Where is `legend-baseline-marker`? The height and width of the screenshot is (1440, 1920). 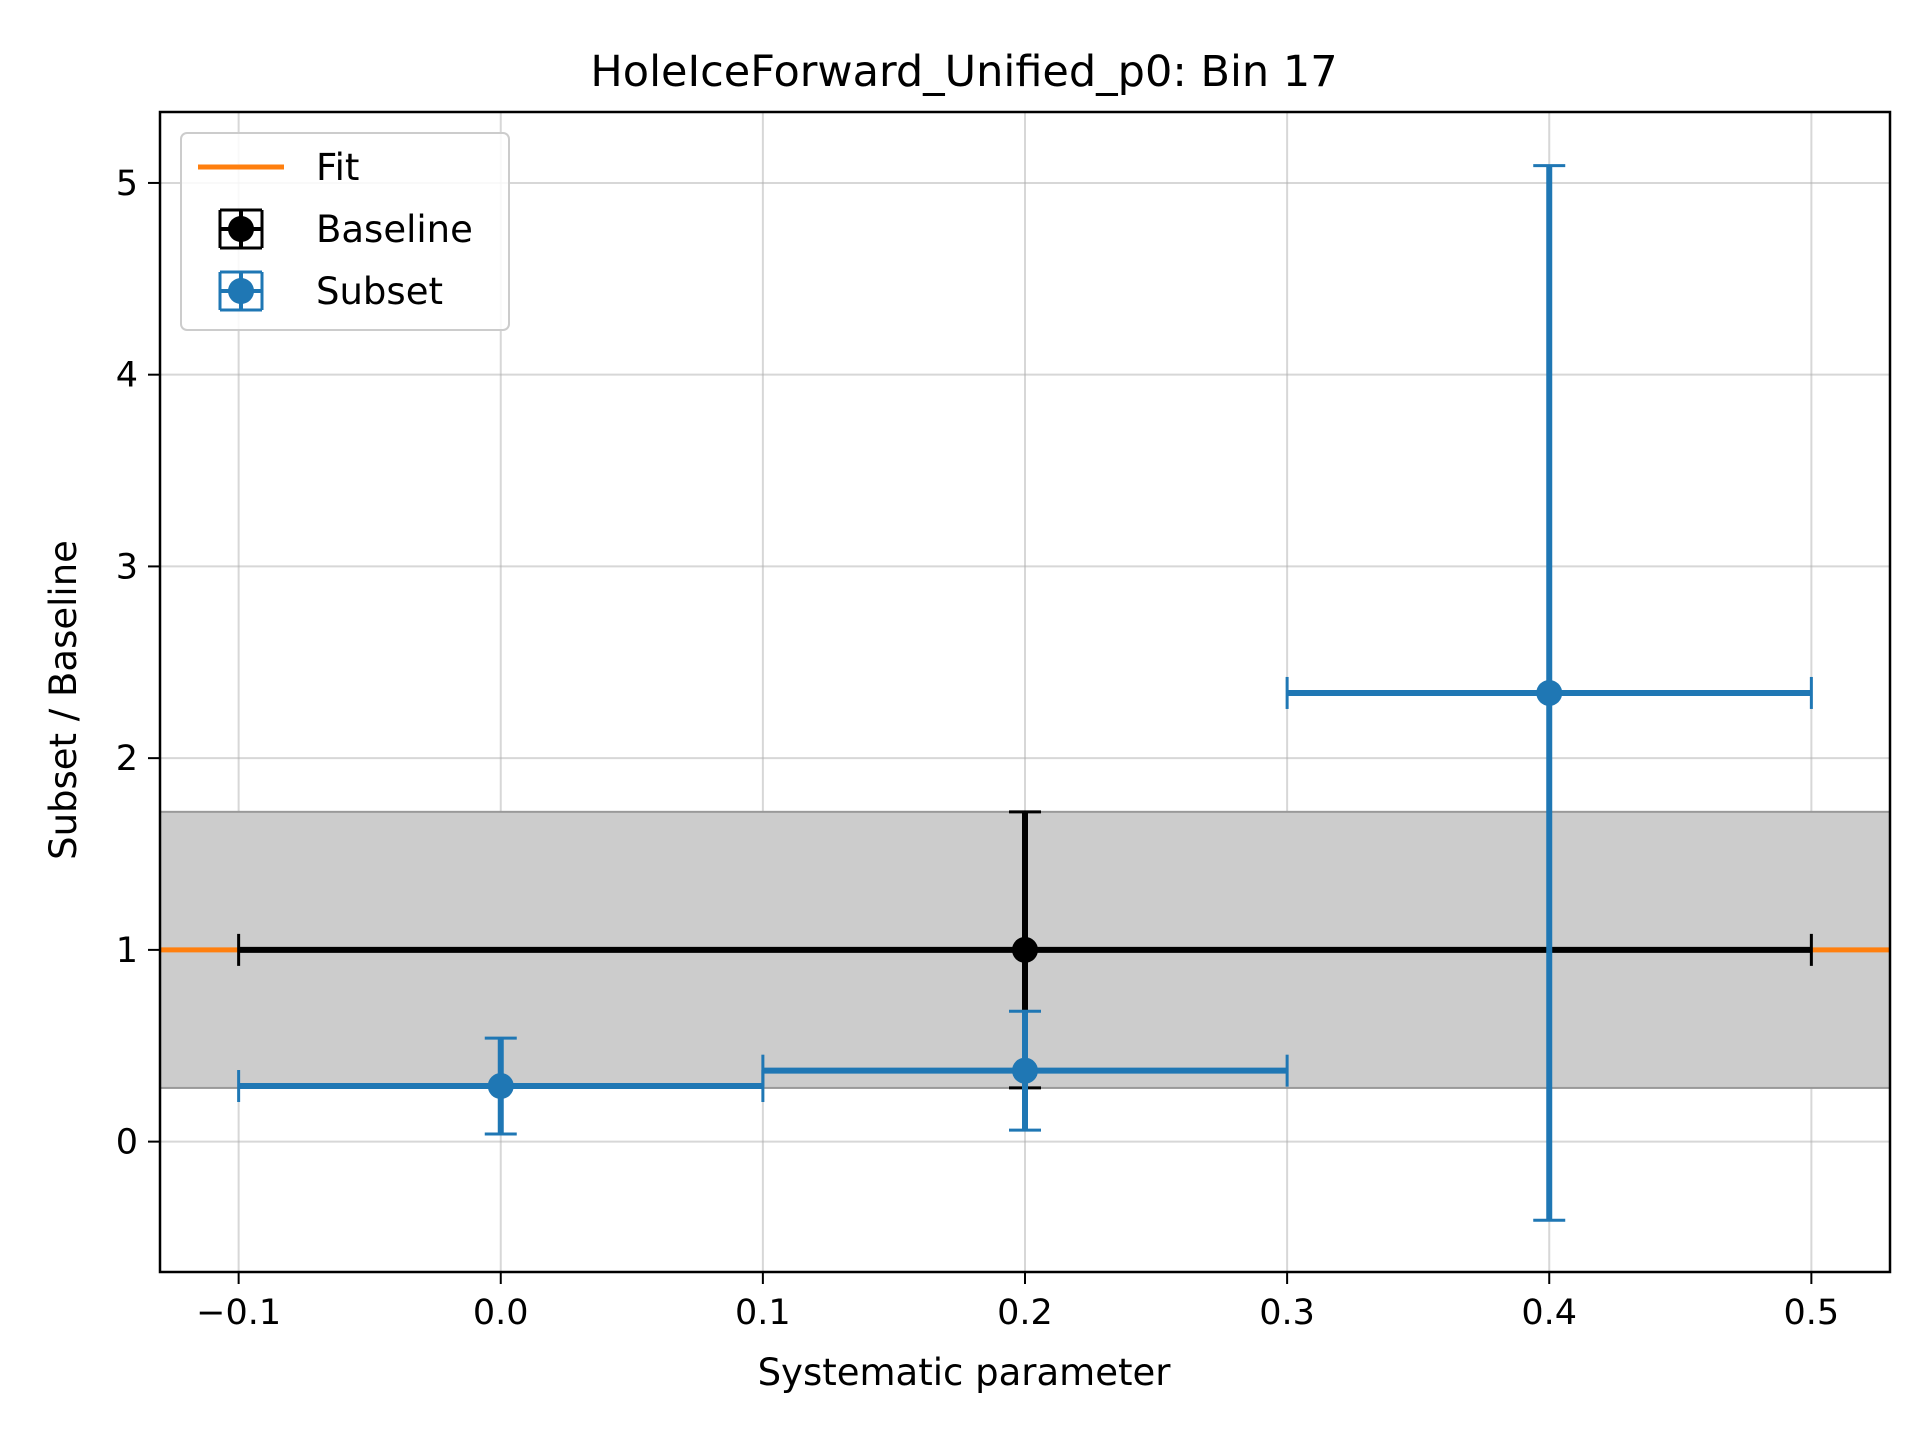 legend-baseline-marker is located at coordinates (241, 229).